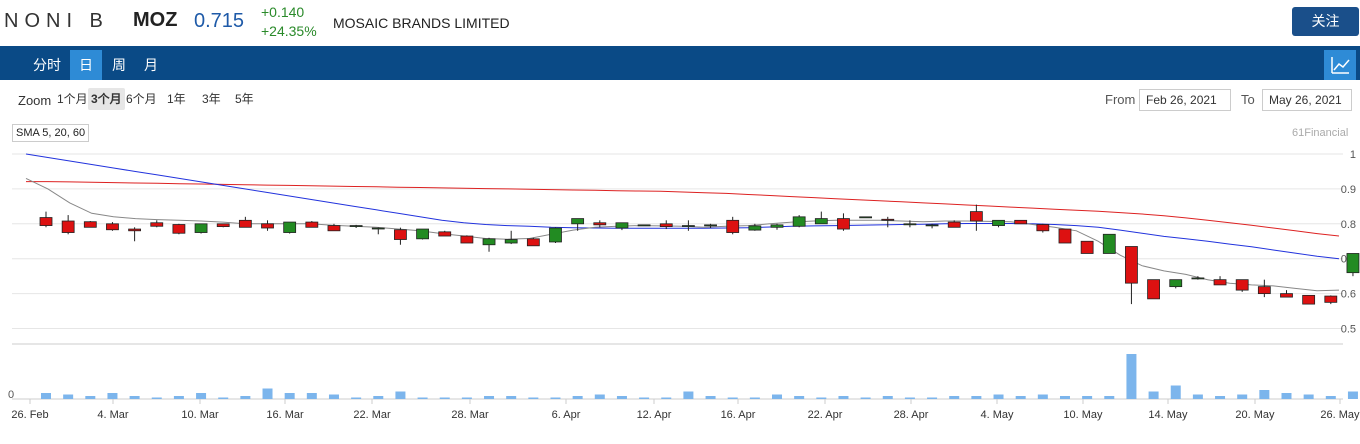 The width and height of the screenshot is (1360, 444). What do you see at coordinates (680, 63) in the screenshot?
I see `period-nav: 分时 日 周 月` at bounding box center [680, 63].